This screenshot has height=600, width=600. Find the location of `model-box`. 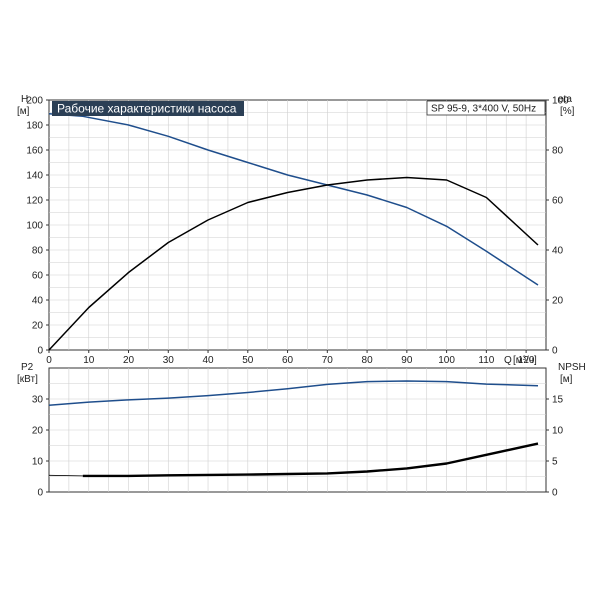

model-box is located at coordinates (486, 108).